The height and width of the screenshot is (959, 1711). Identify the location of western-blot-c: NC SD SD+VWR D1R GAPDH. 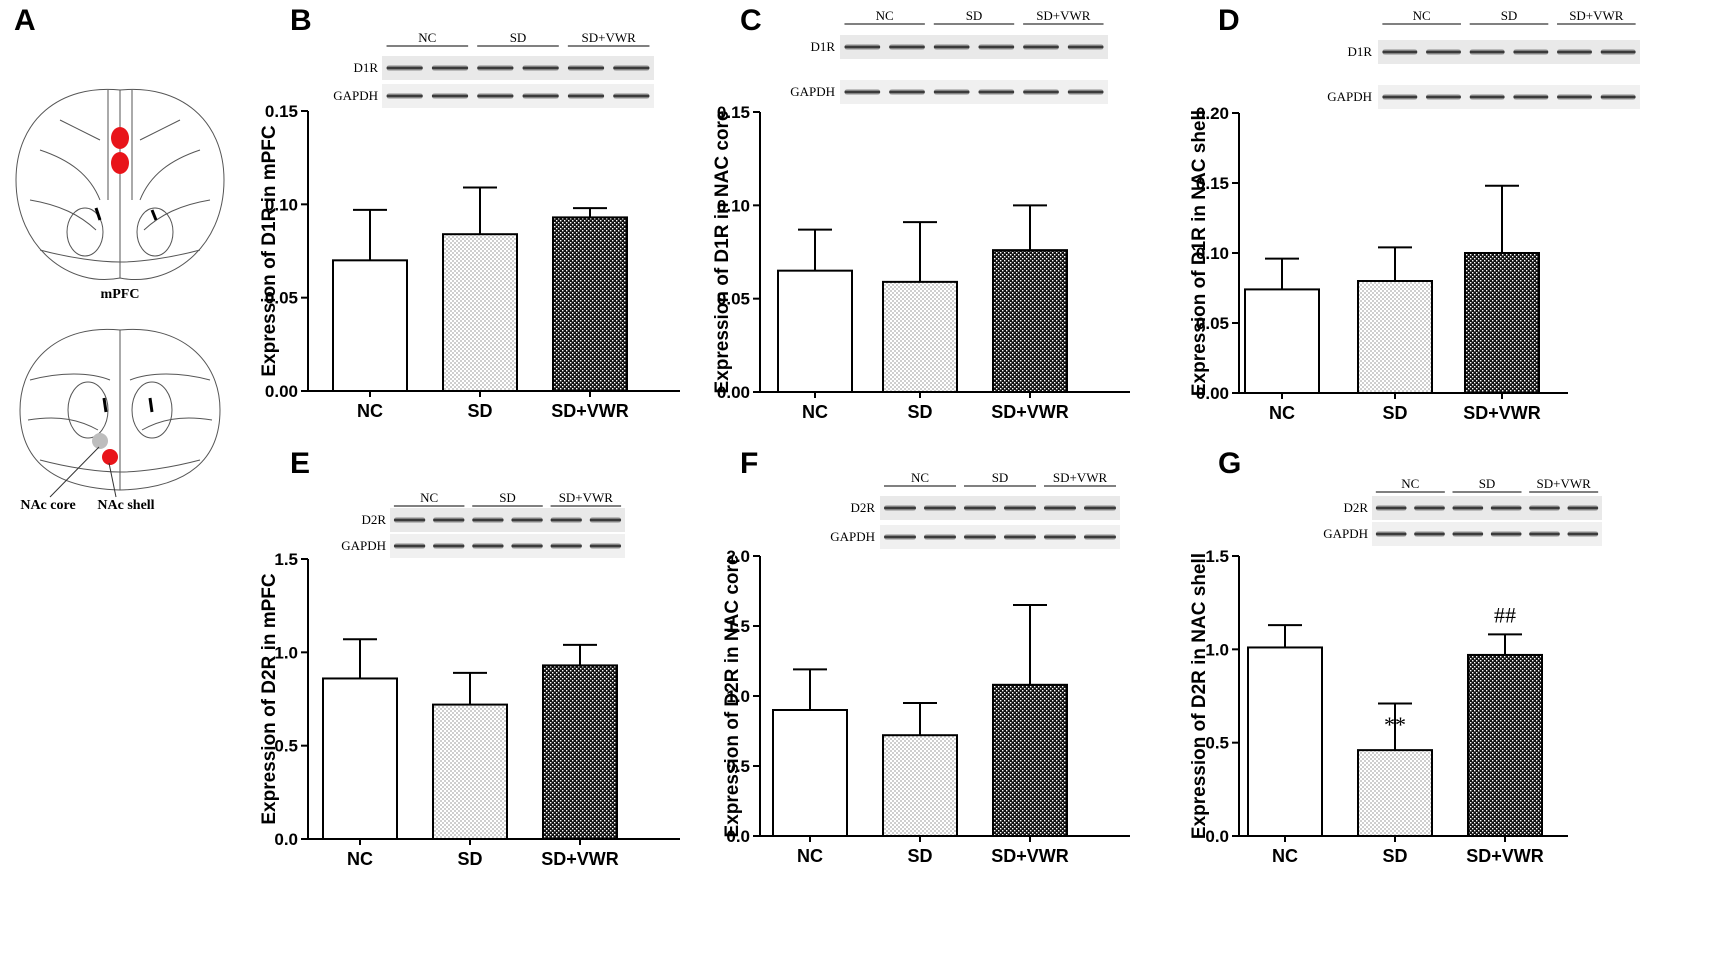
(949, 56).